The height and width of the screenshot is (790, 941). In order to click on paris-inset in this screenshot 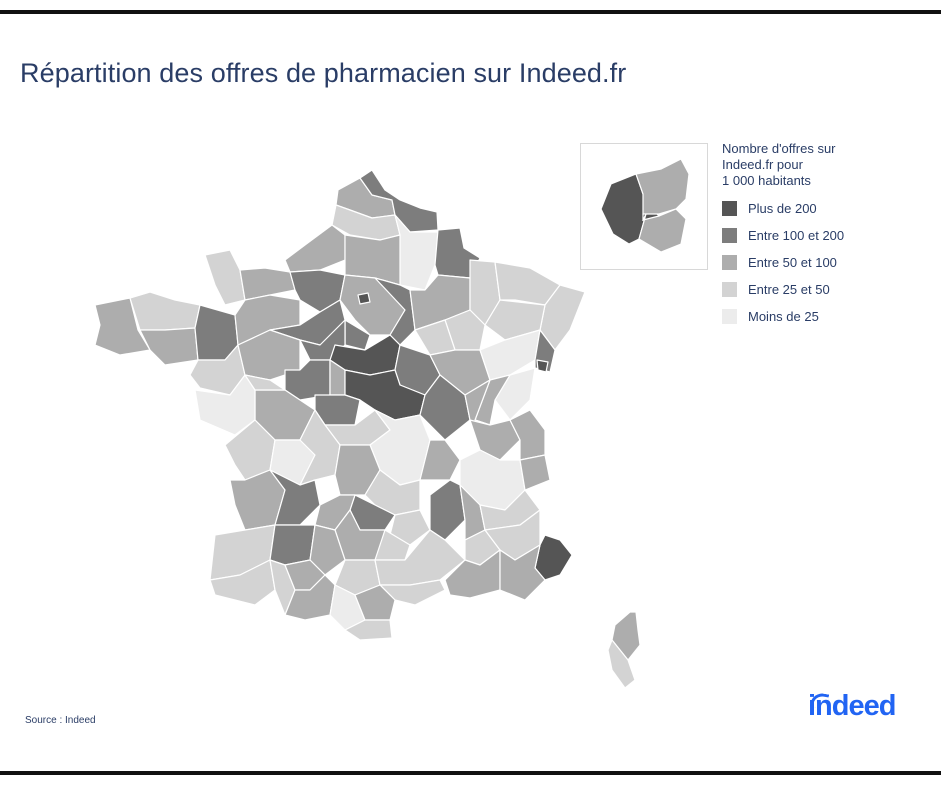, I will do `click(644, 206)`.